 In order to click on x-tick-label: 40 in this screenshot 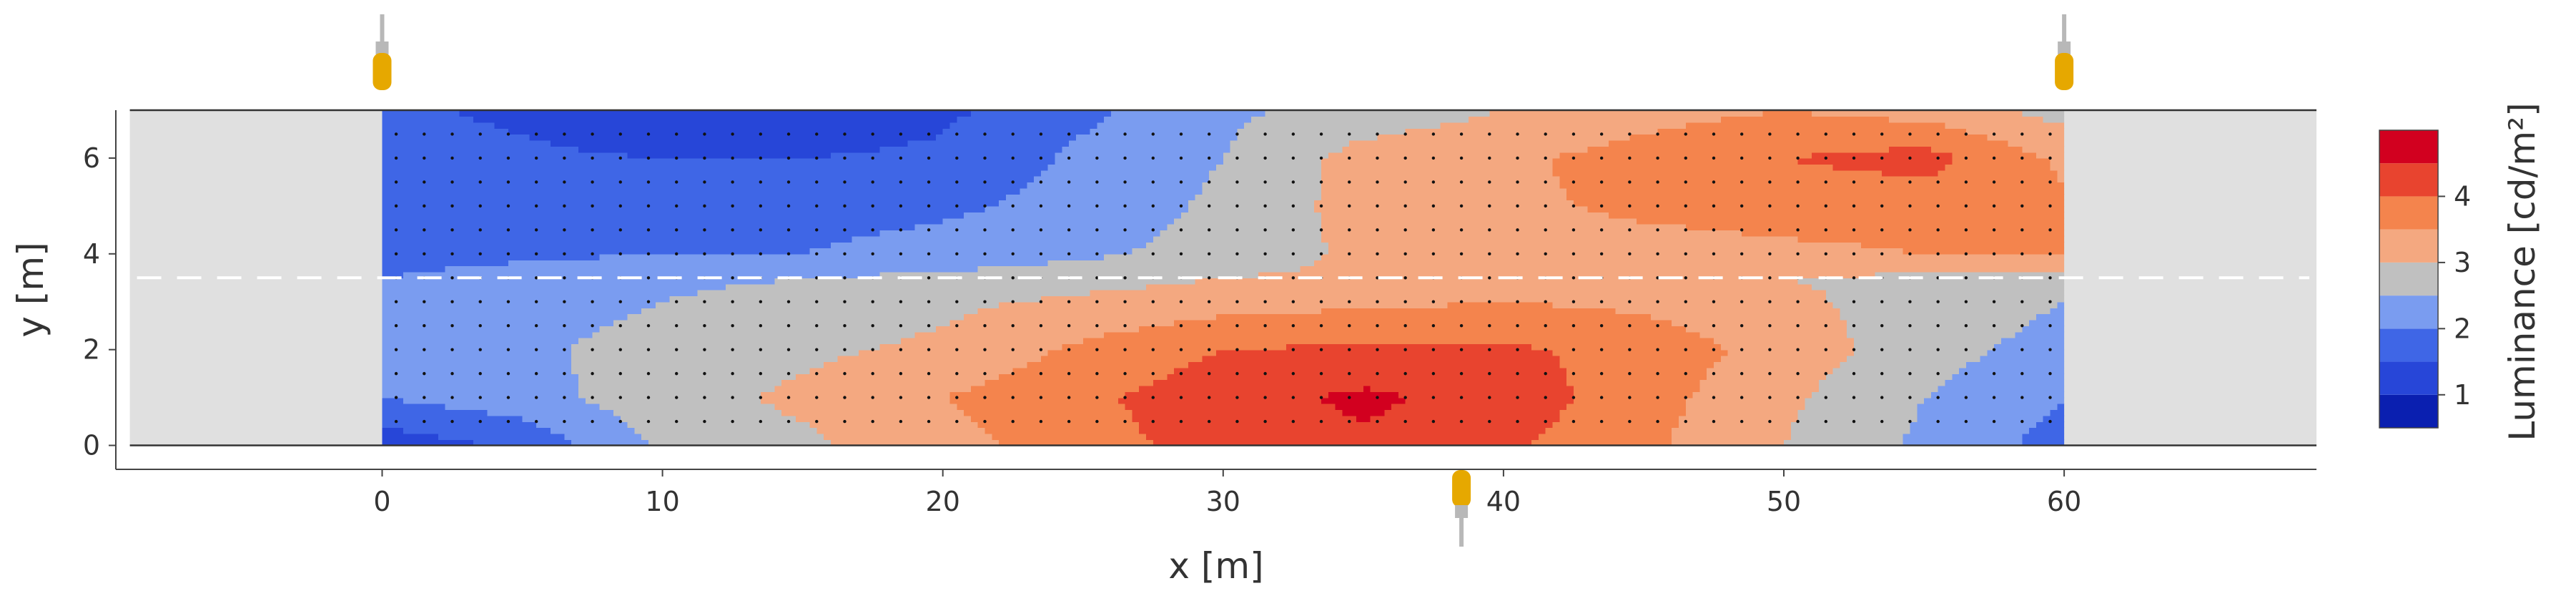, I will do `click(1503, 502)`.